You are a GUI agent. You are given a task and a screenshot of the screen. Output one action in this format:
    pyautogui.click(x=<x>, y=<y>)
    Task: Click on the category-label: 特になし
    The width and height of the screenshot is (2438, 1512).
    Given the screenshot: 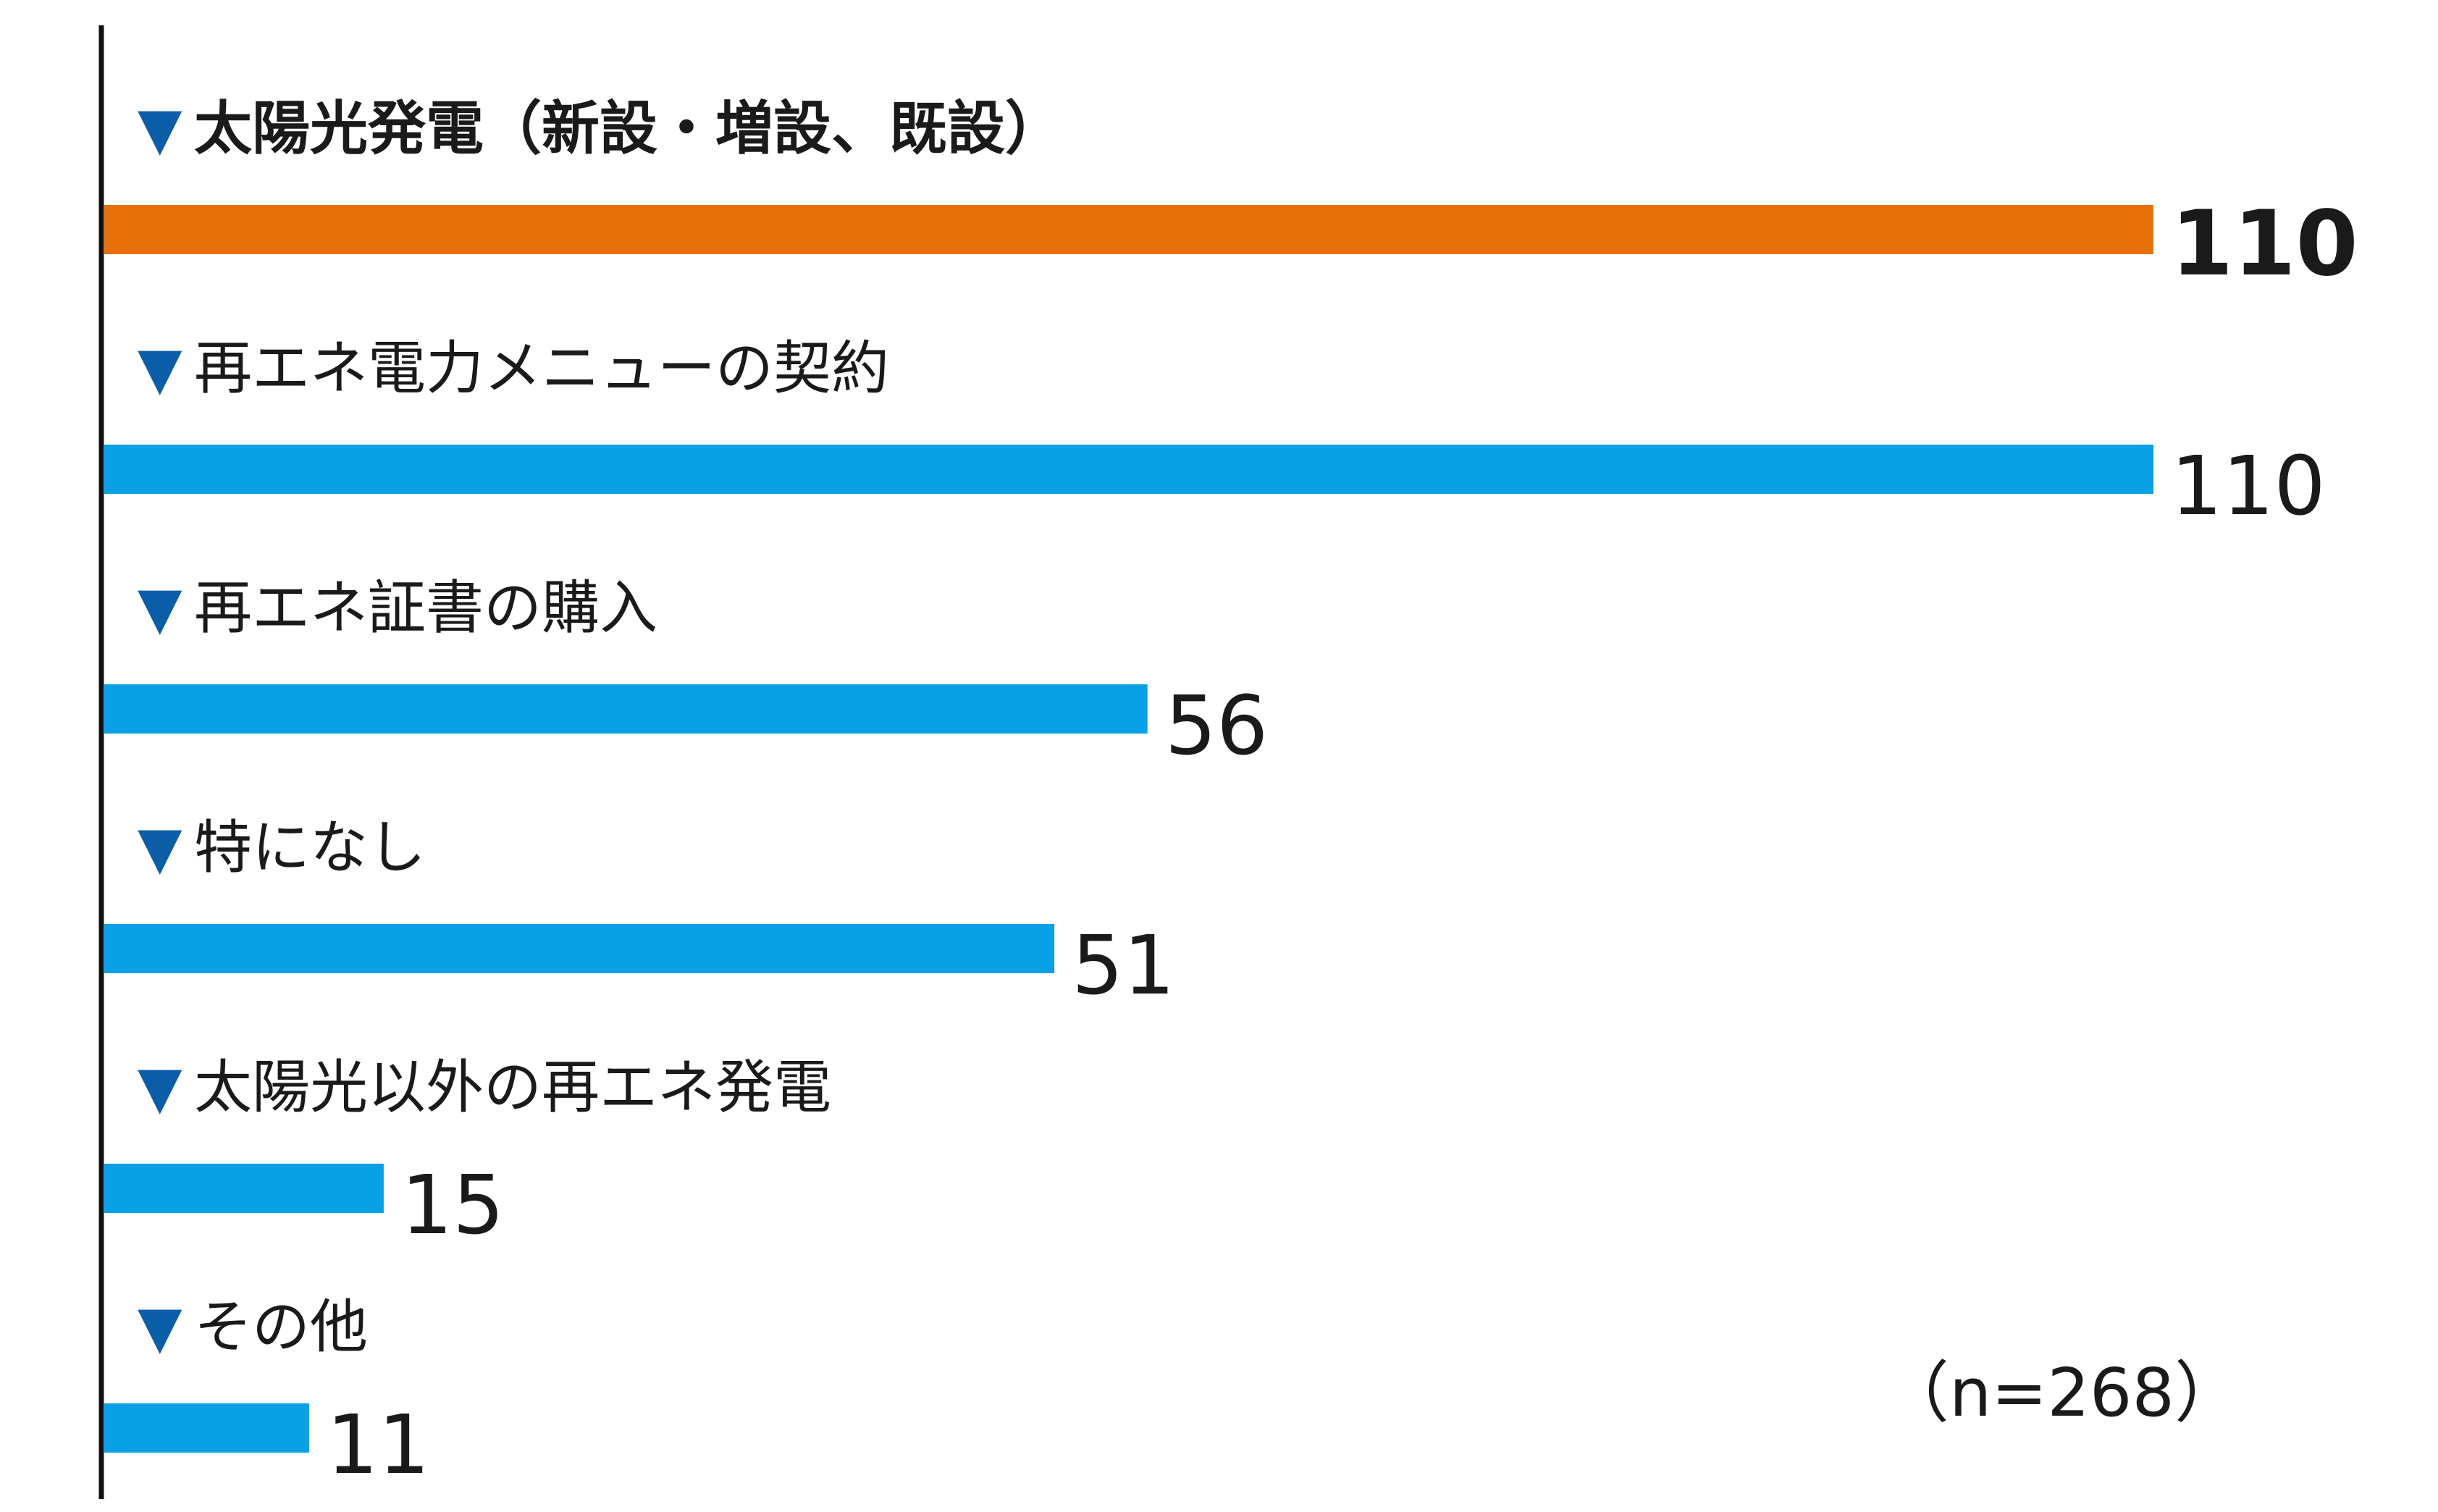 What is the action you would take?
    pyautogui.click(x=310, y=847)
    